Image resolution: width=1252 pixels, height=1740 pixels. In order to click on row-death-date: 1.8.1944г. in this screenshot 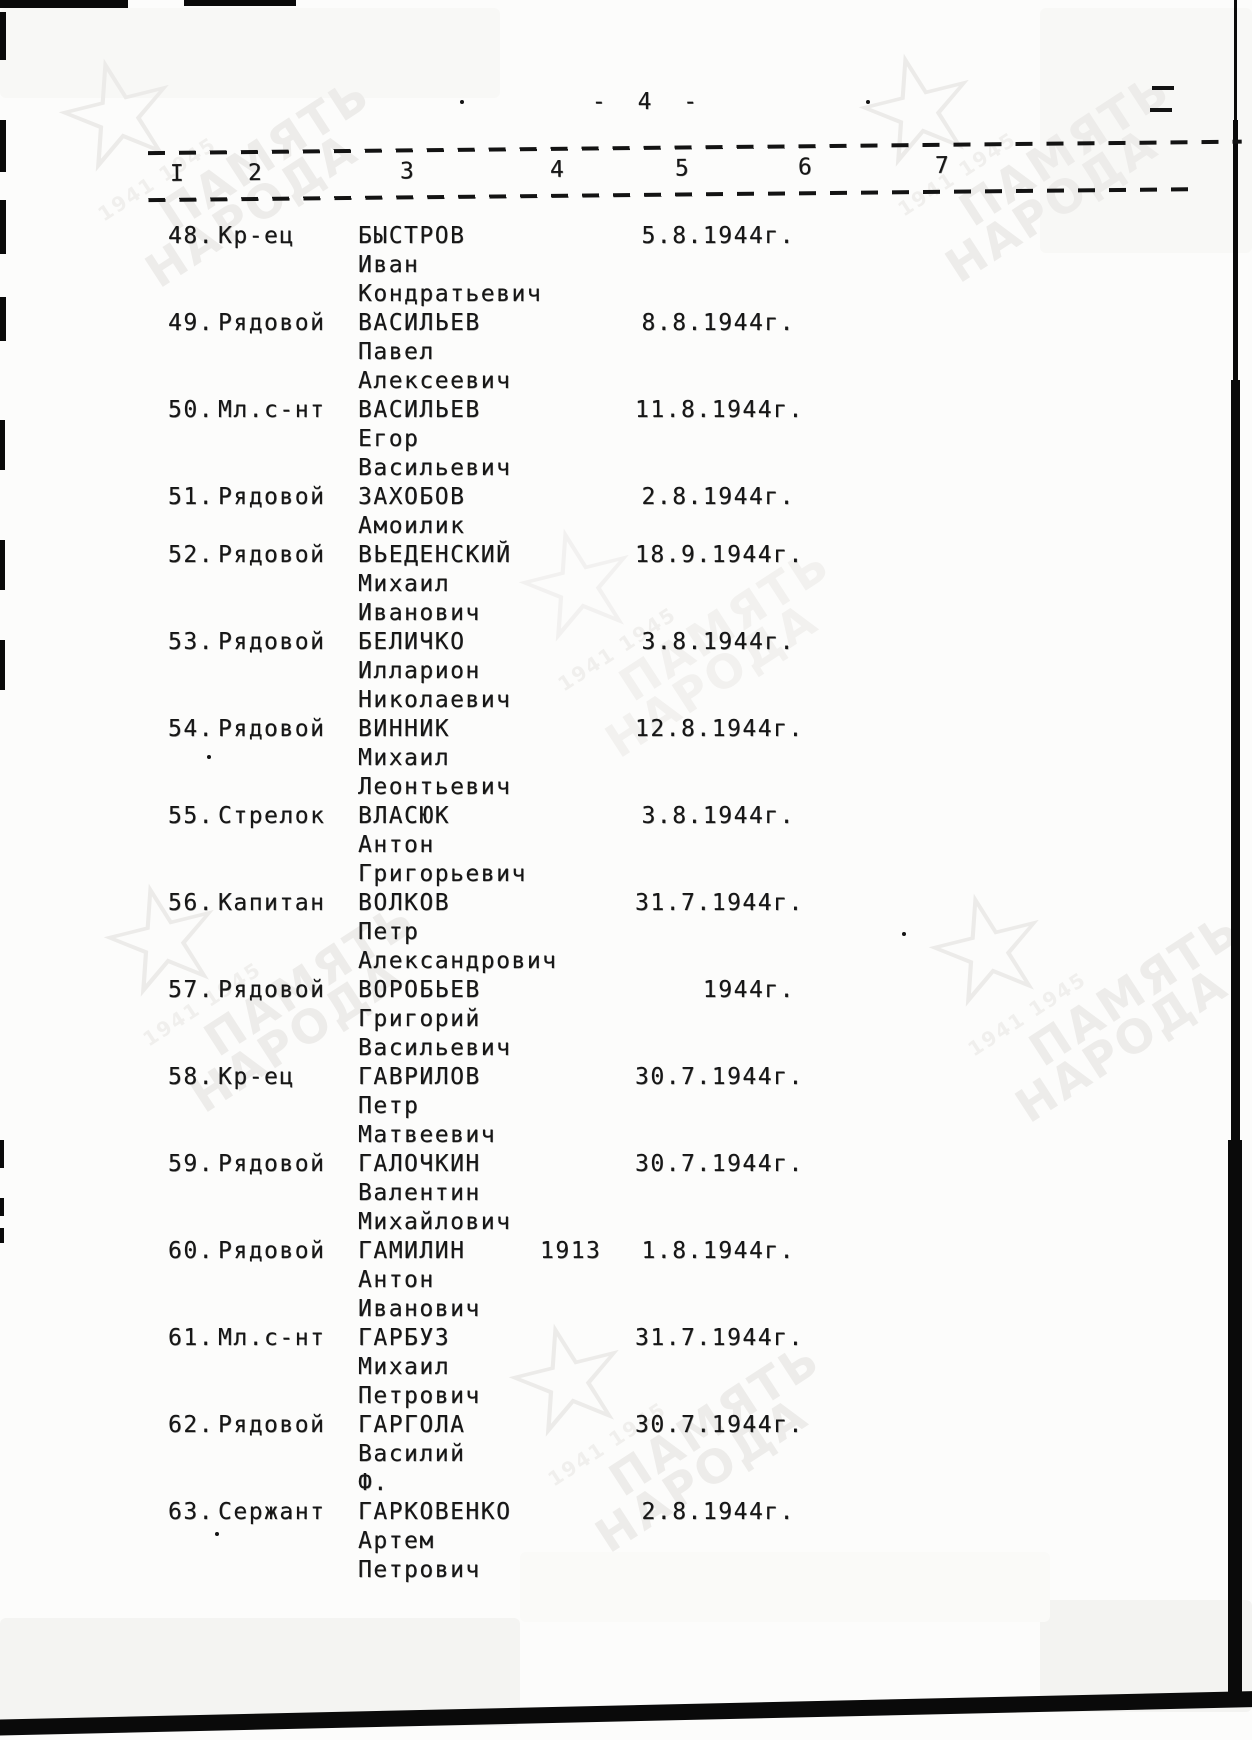, I will do `click(718, 1251)`.